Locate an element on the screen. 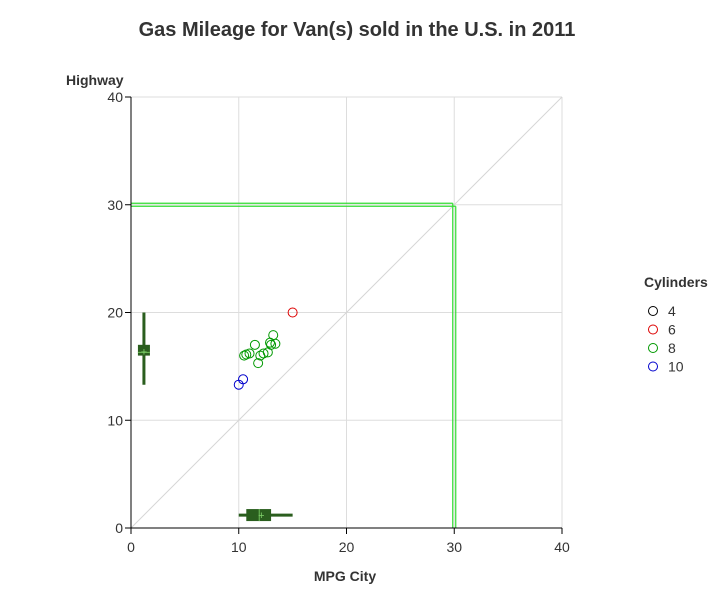 The width and height of the screenshot is (715, 600). legend-label-cyl-8: 8 is located at coordinates (672, 348).